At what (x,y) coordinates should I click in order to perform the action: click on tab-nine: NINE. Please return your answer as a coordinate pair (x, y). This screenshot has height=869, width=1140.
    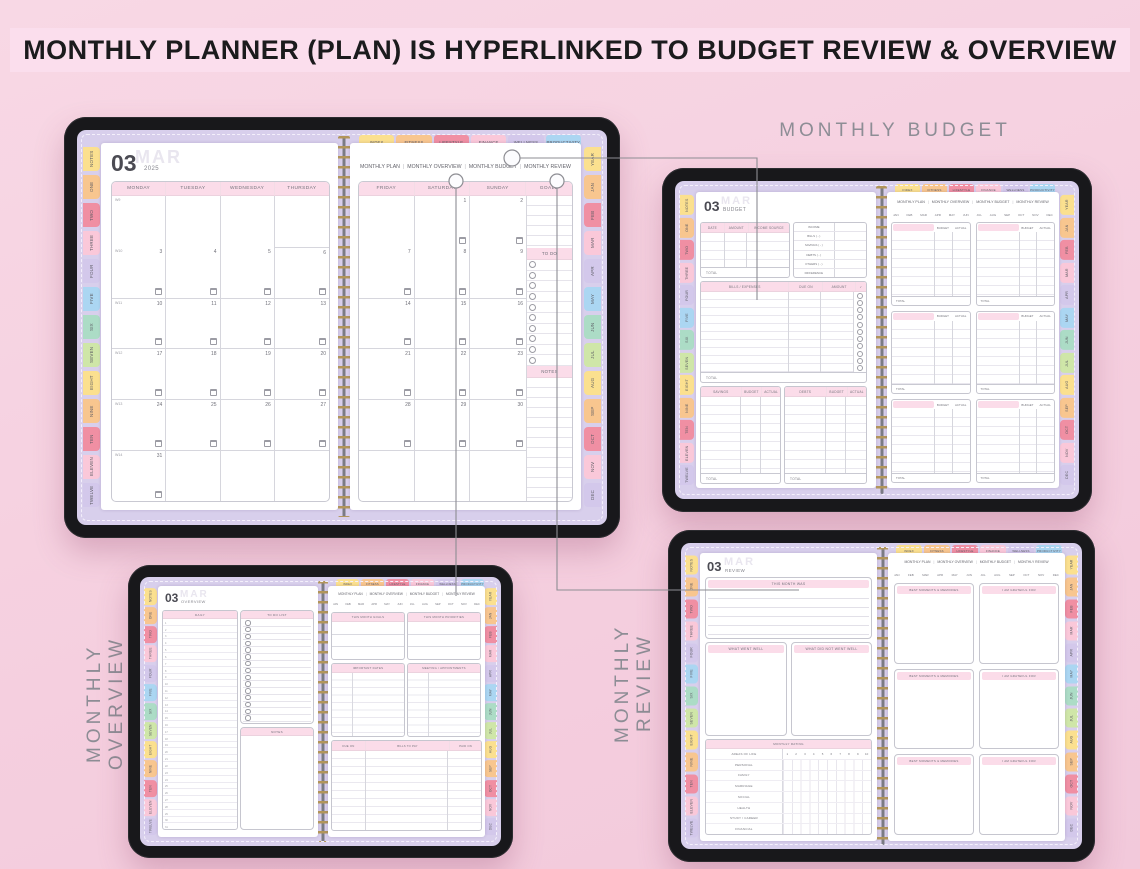
    Looking at the image, I should click on (91, 411).